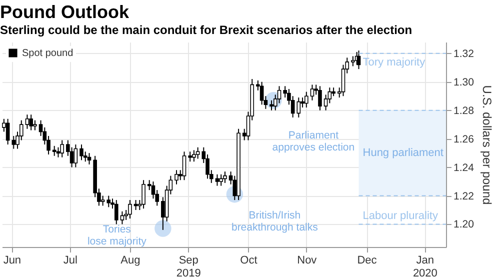  Describe the element at coordinates (274, 221) in the screenshot. I see `annotation: British/Irish breakthrough talks` at that location.